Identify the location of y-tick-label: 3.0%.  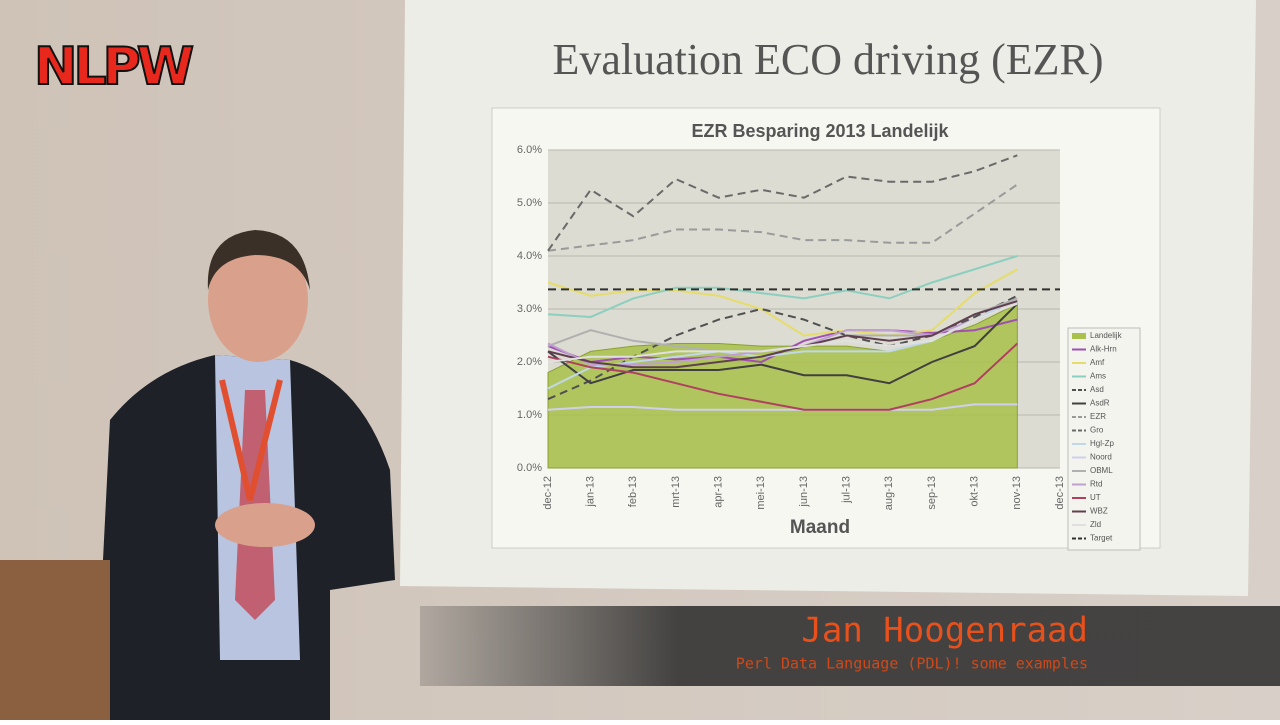
(529, 309).